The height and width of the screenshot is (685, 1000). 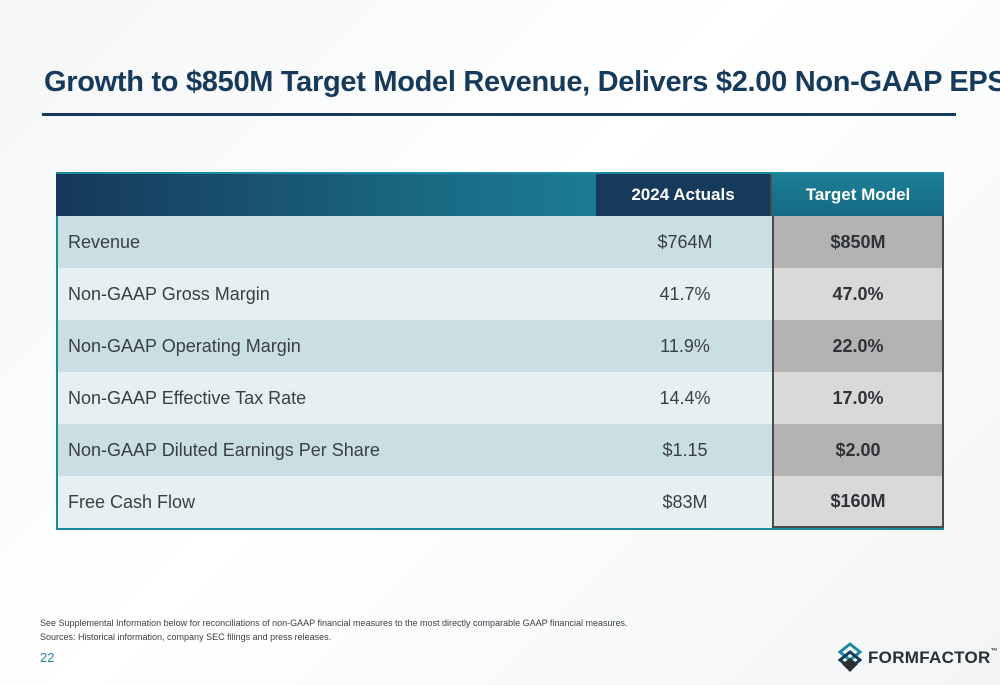 What do you see at coordinates (499, 114) in the screenshot?
I see `title-divider` at bounding box center [499, 114].